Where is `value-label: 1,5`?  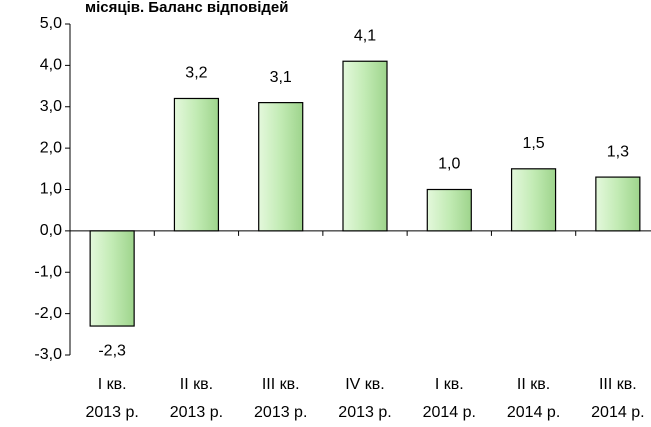 value-label: 1,5 is located at coordinates (533, 143).